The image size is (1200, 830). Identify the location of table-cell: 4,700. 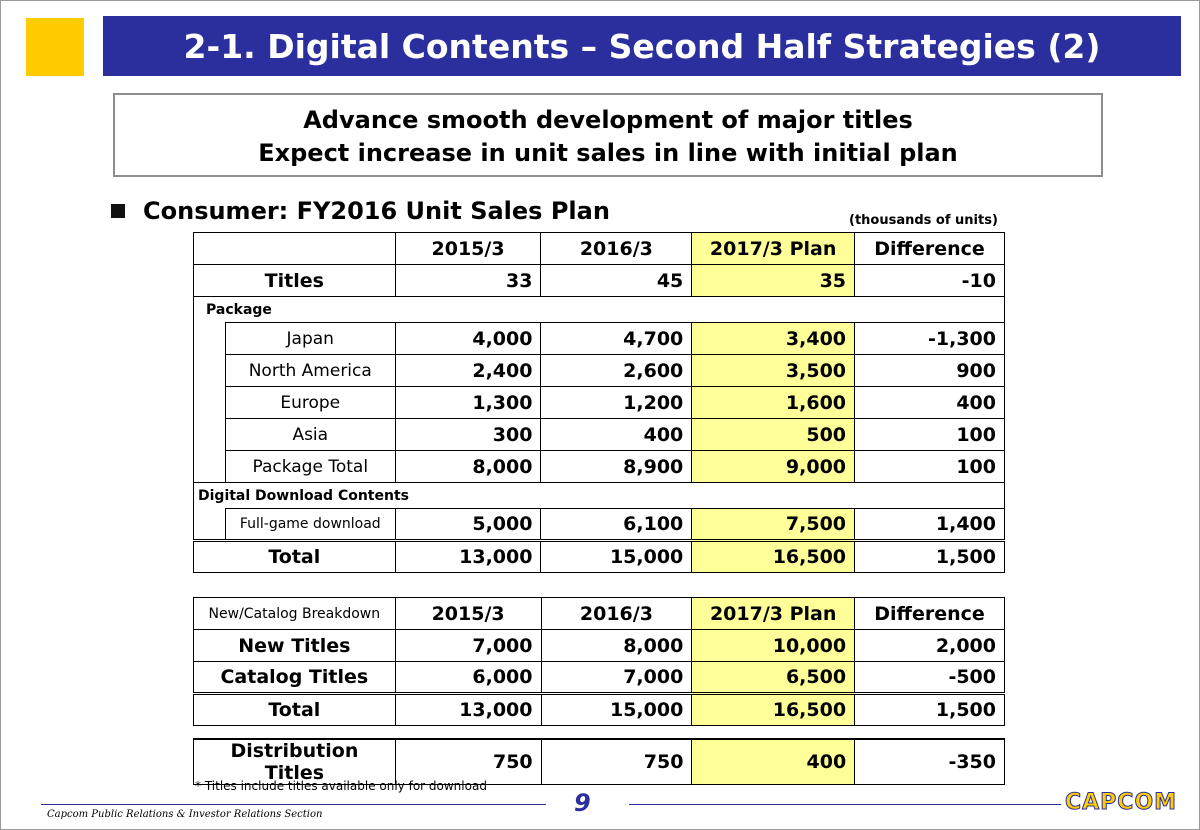
(616, 338).